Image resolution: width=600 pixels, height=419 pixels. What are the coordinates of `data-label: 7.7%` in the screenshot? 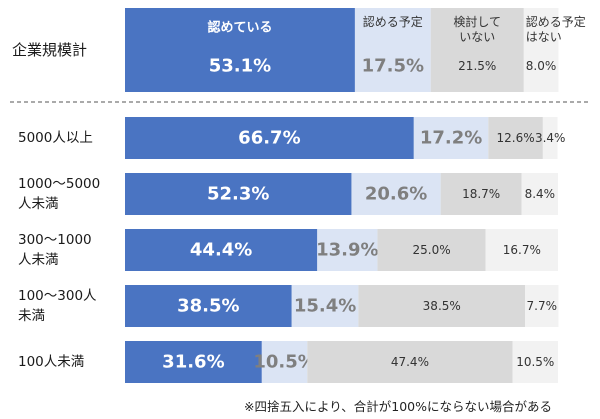 It's located at (542, 306).